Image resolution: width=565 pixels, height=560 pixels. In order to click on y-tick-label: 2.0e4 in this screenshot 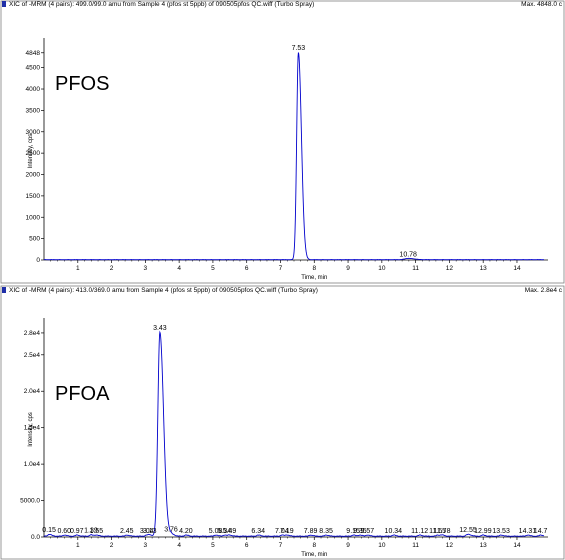, I will do `click(32, 391)`.